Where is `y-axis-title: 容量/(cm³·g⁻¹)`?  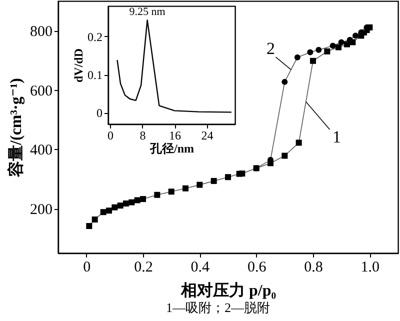 y-axis-title: 容量/(cm³·g⁻¹) is located at coordinates (15, 128).